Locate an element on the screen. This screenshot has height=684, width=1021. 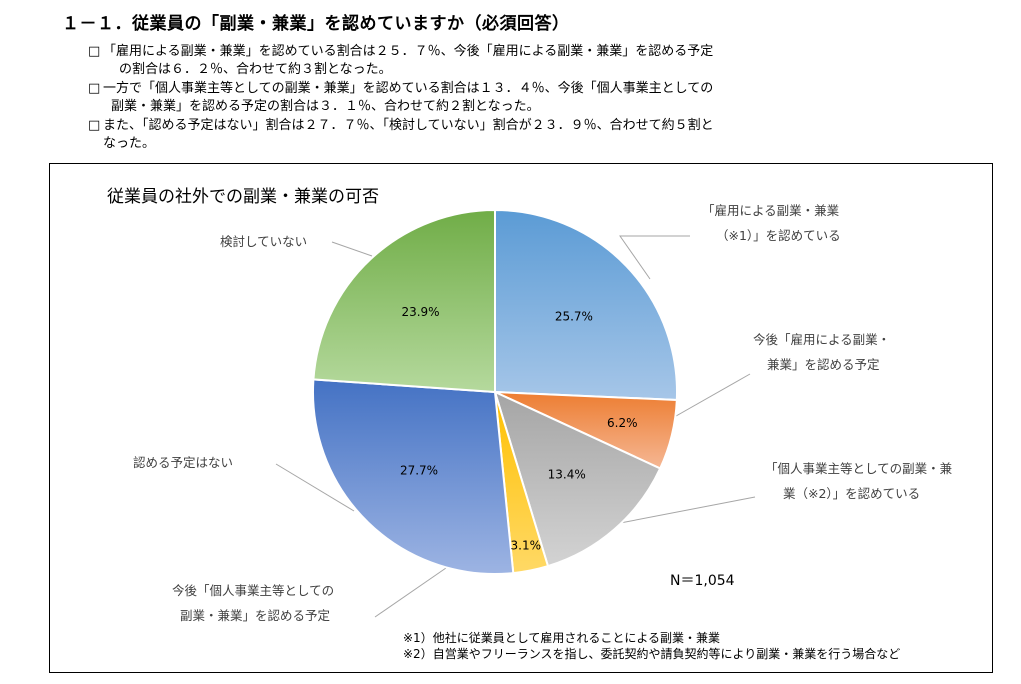
slice-category-label-line: 兼業」を認める予定 is located at coordinates (823, 364).